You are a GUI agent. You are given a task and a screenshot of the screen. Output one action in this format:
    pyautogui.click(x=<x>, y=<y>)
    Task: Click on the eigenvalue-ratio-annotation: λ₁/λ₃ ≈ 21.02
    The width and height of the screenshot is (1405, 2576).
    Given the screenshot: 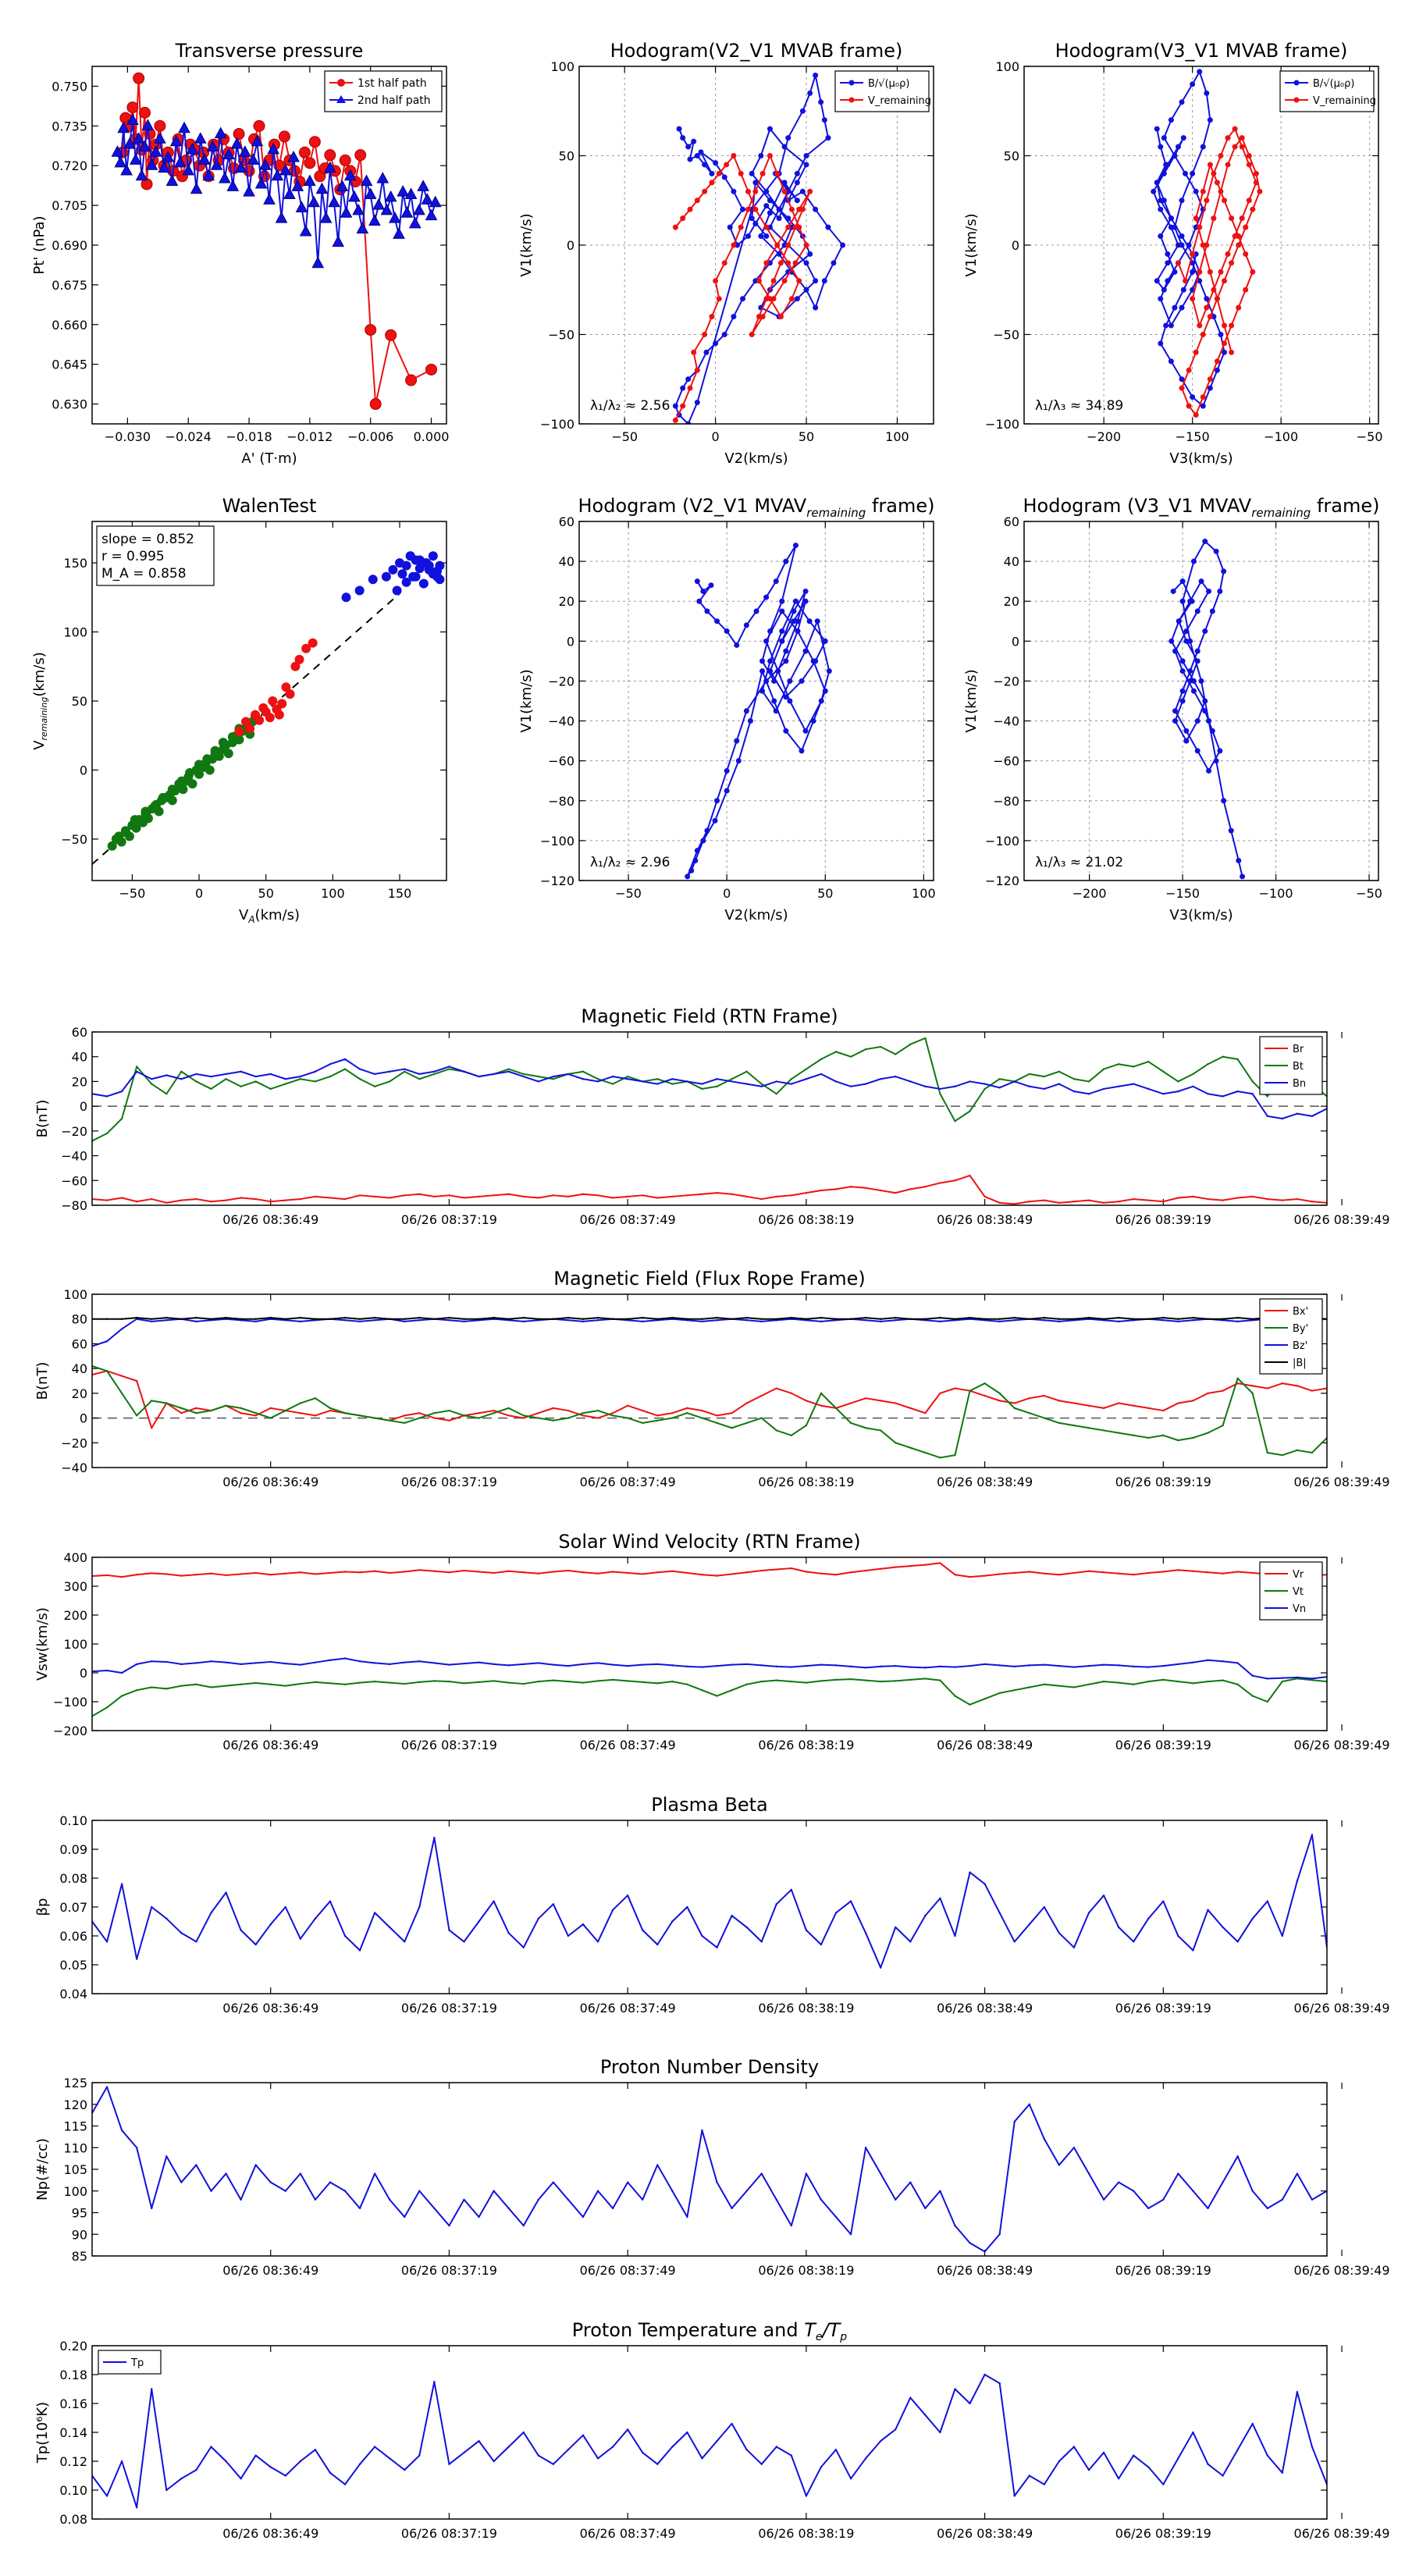 What is the action you would take?
    pyautogui.click(x=1079, y=862)
    